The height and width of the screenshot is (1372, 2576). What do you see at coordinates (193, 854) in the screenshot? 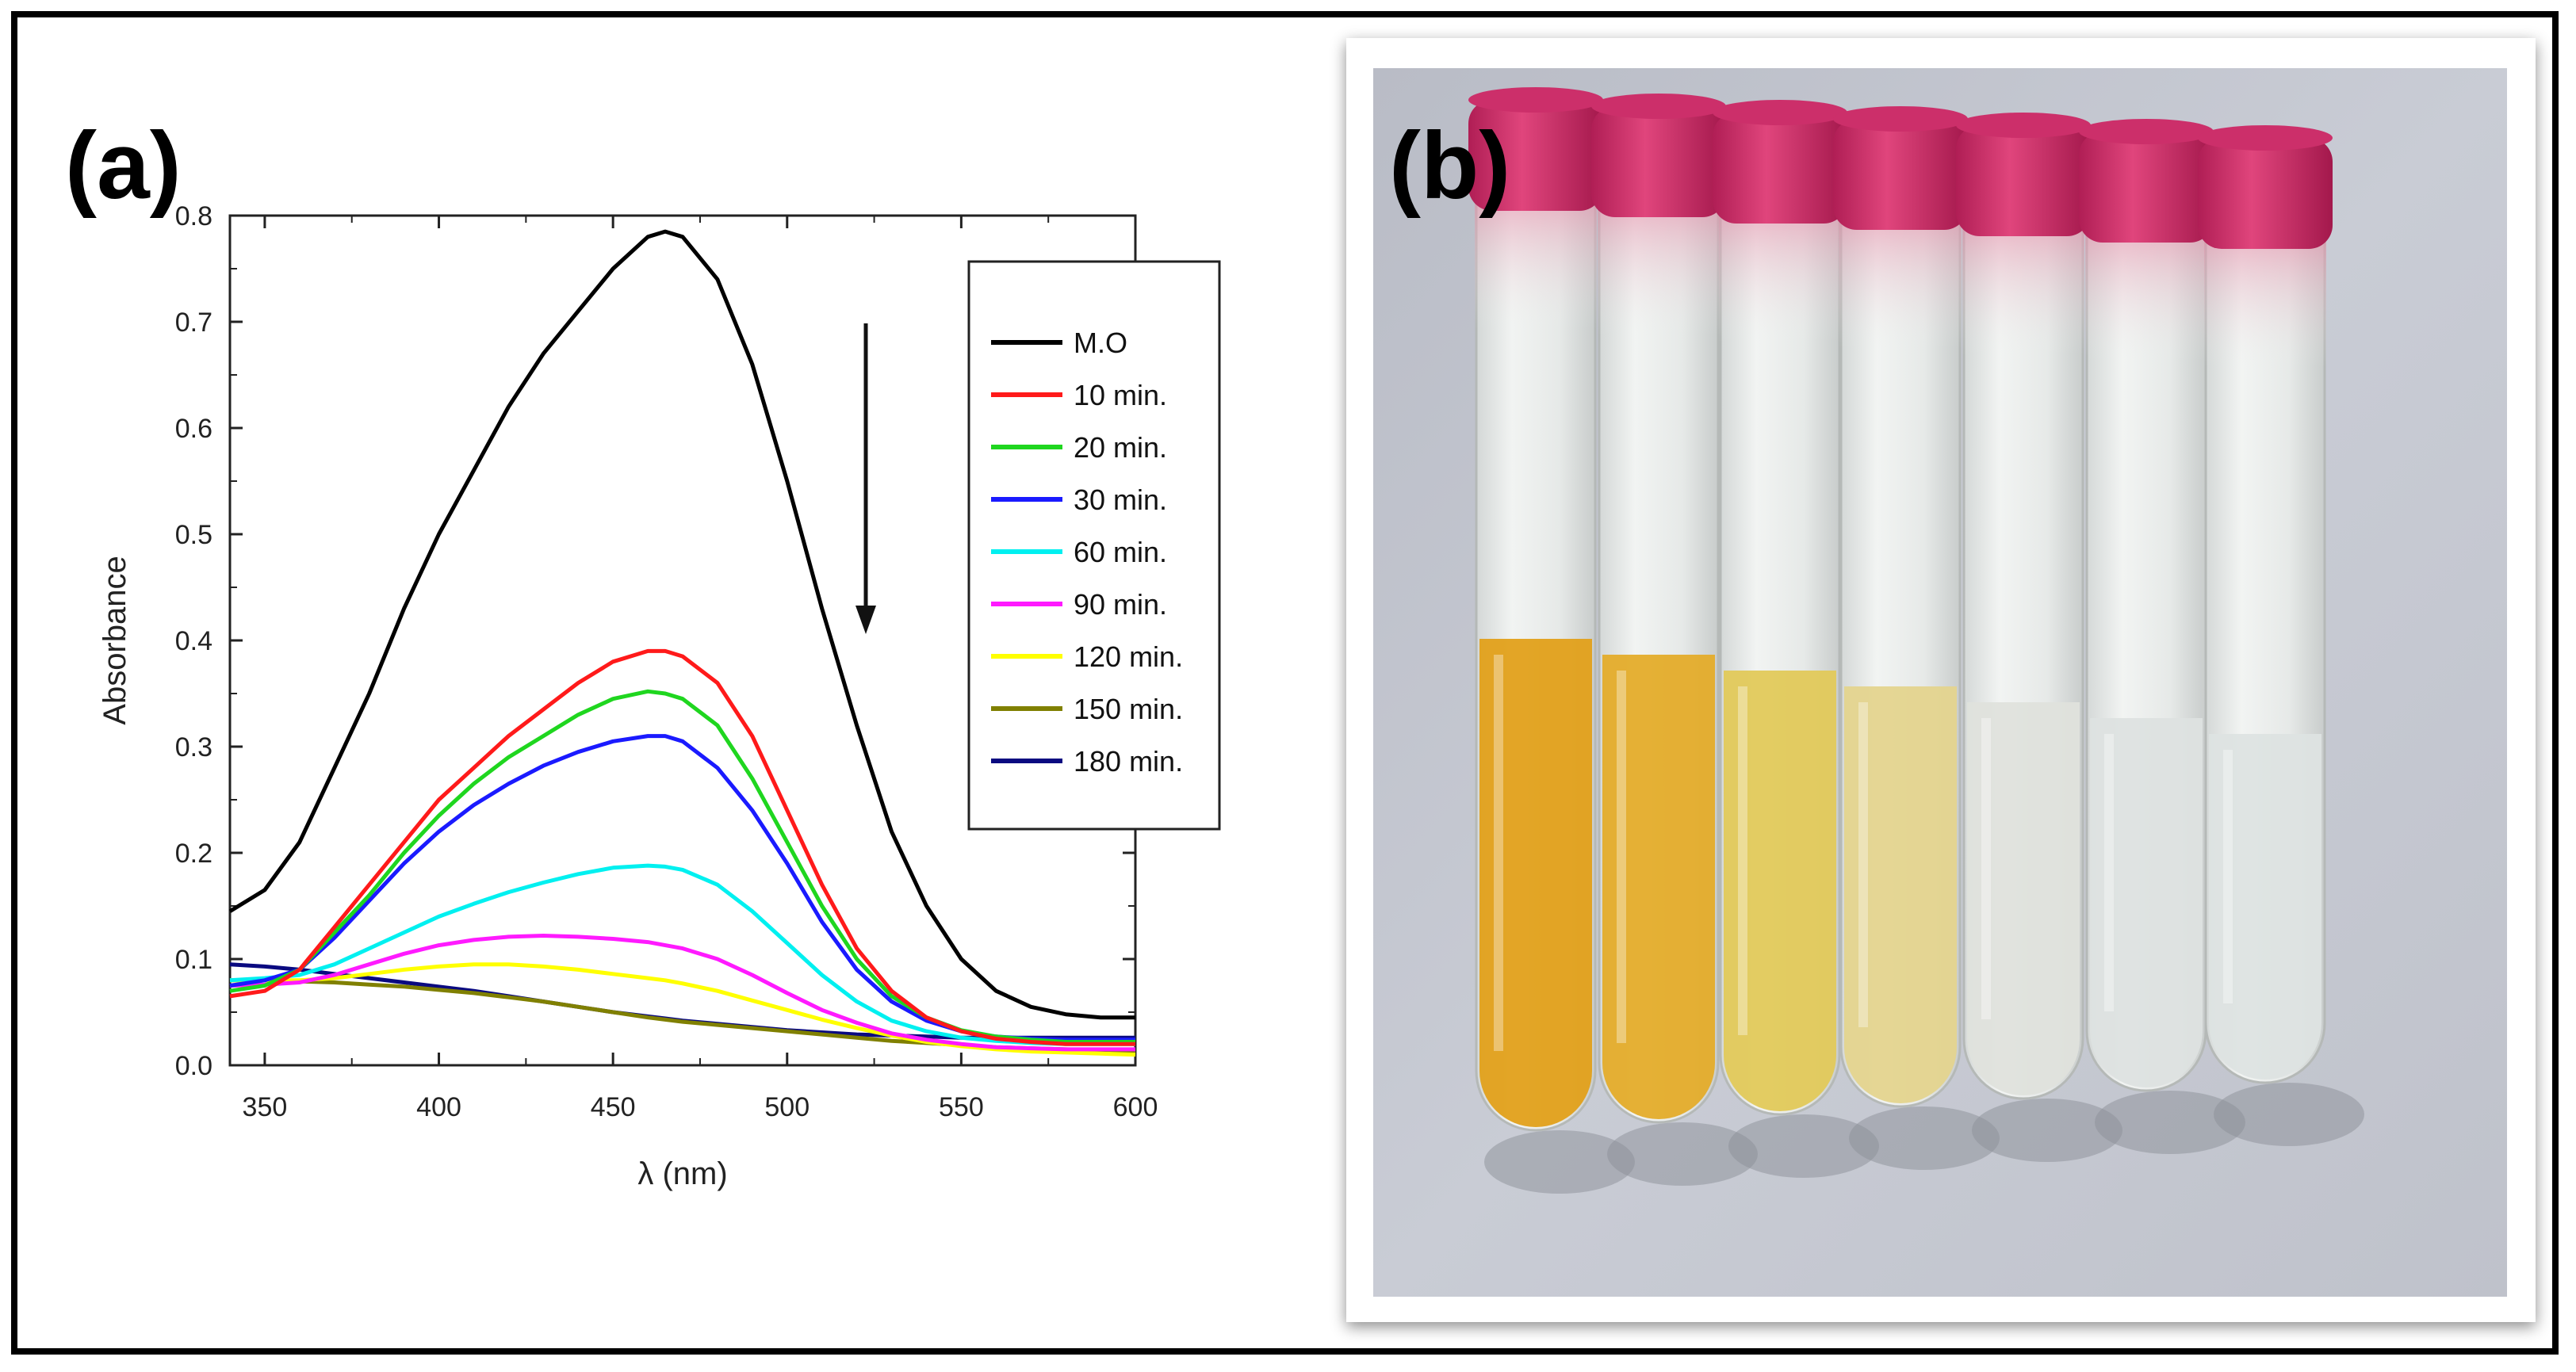
I see `y-tick-label: 0.2` at bounding box center [193, 854].